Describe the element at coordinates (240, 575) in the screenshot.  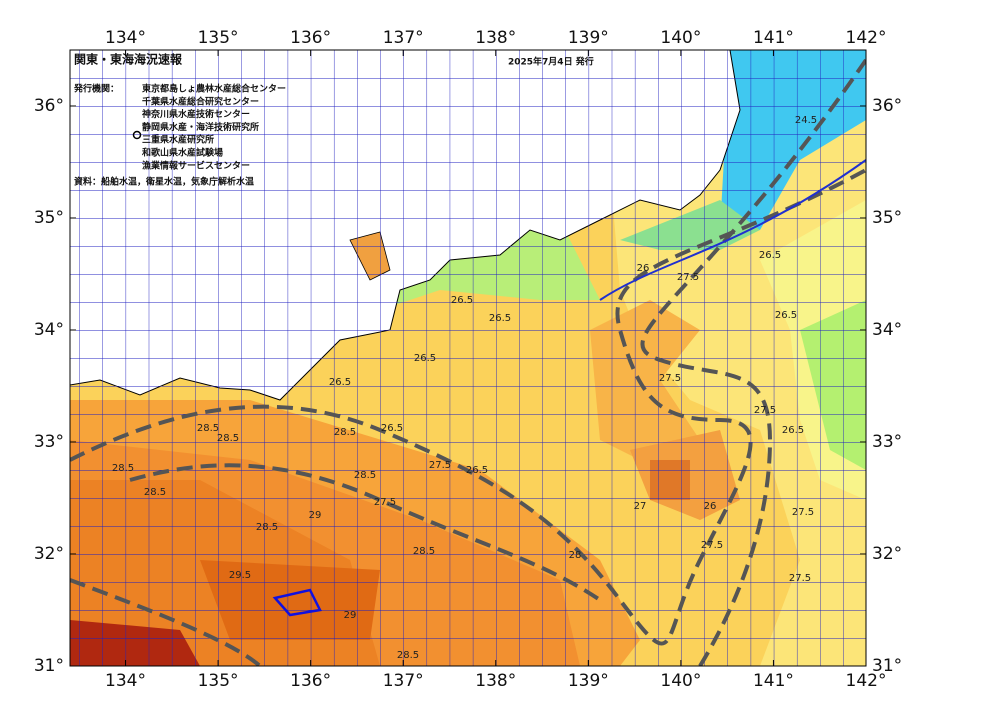
I see `contour-label: 29.5` at that location.